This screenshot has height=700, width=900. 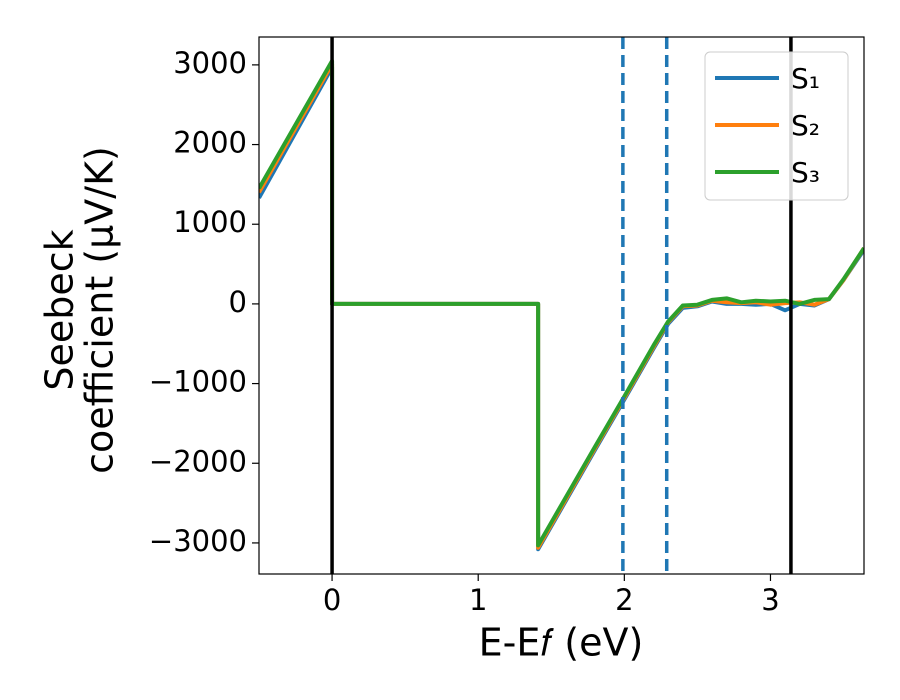 What do you see at coordinates (770, 600) in the screenshot?
I see `x-tick-label: 3` at bounding box center [770, 600].